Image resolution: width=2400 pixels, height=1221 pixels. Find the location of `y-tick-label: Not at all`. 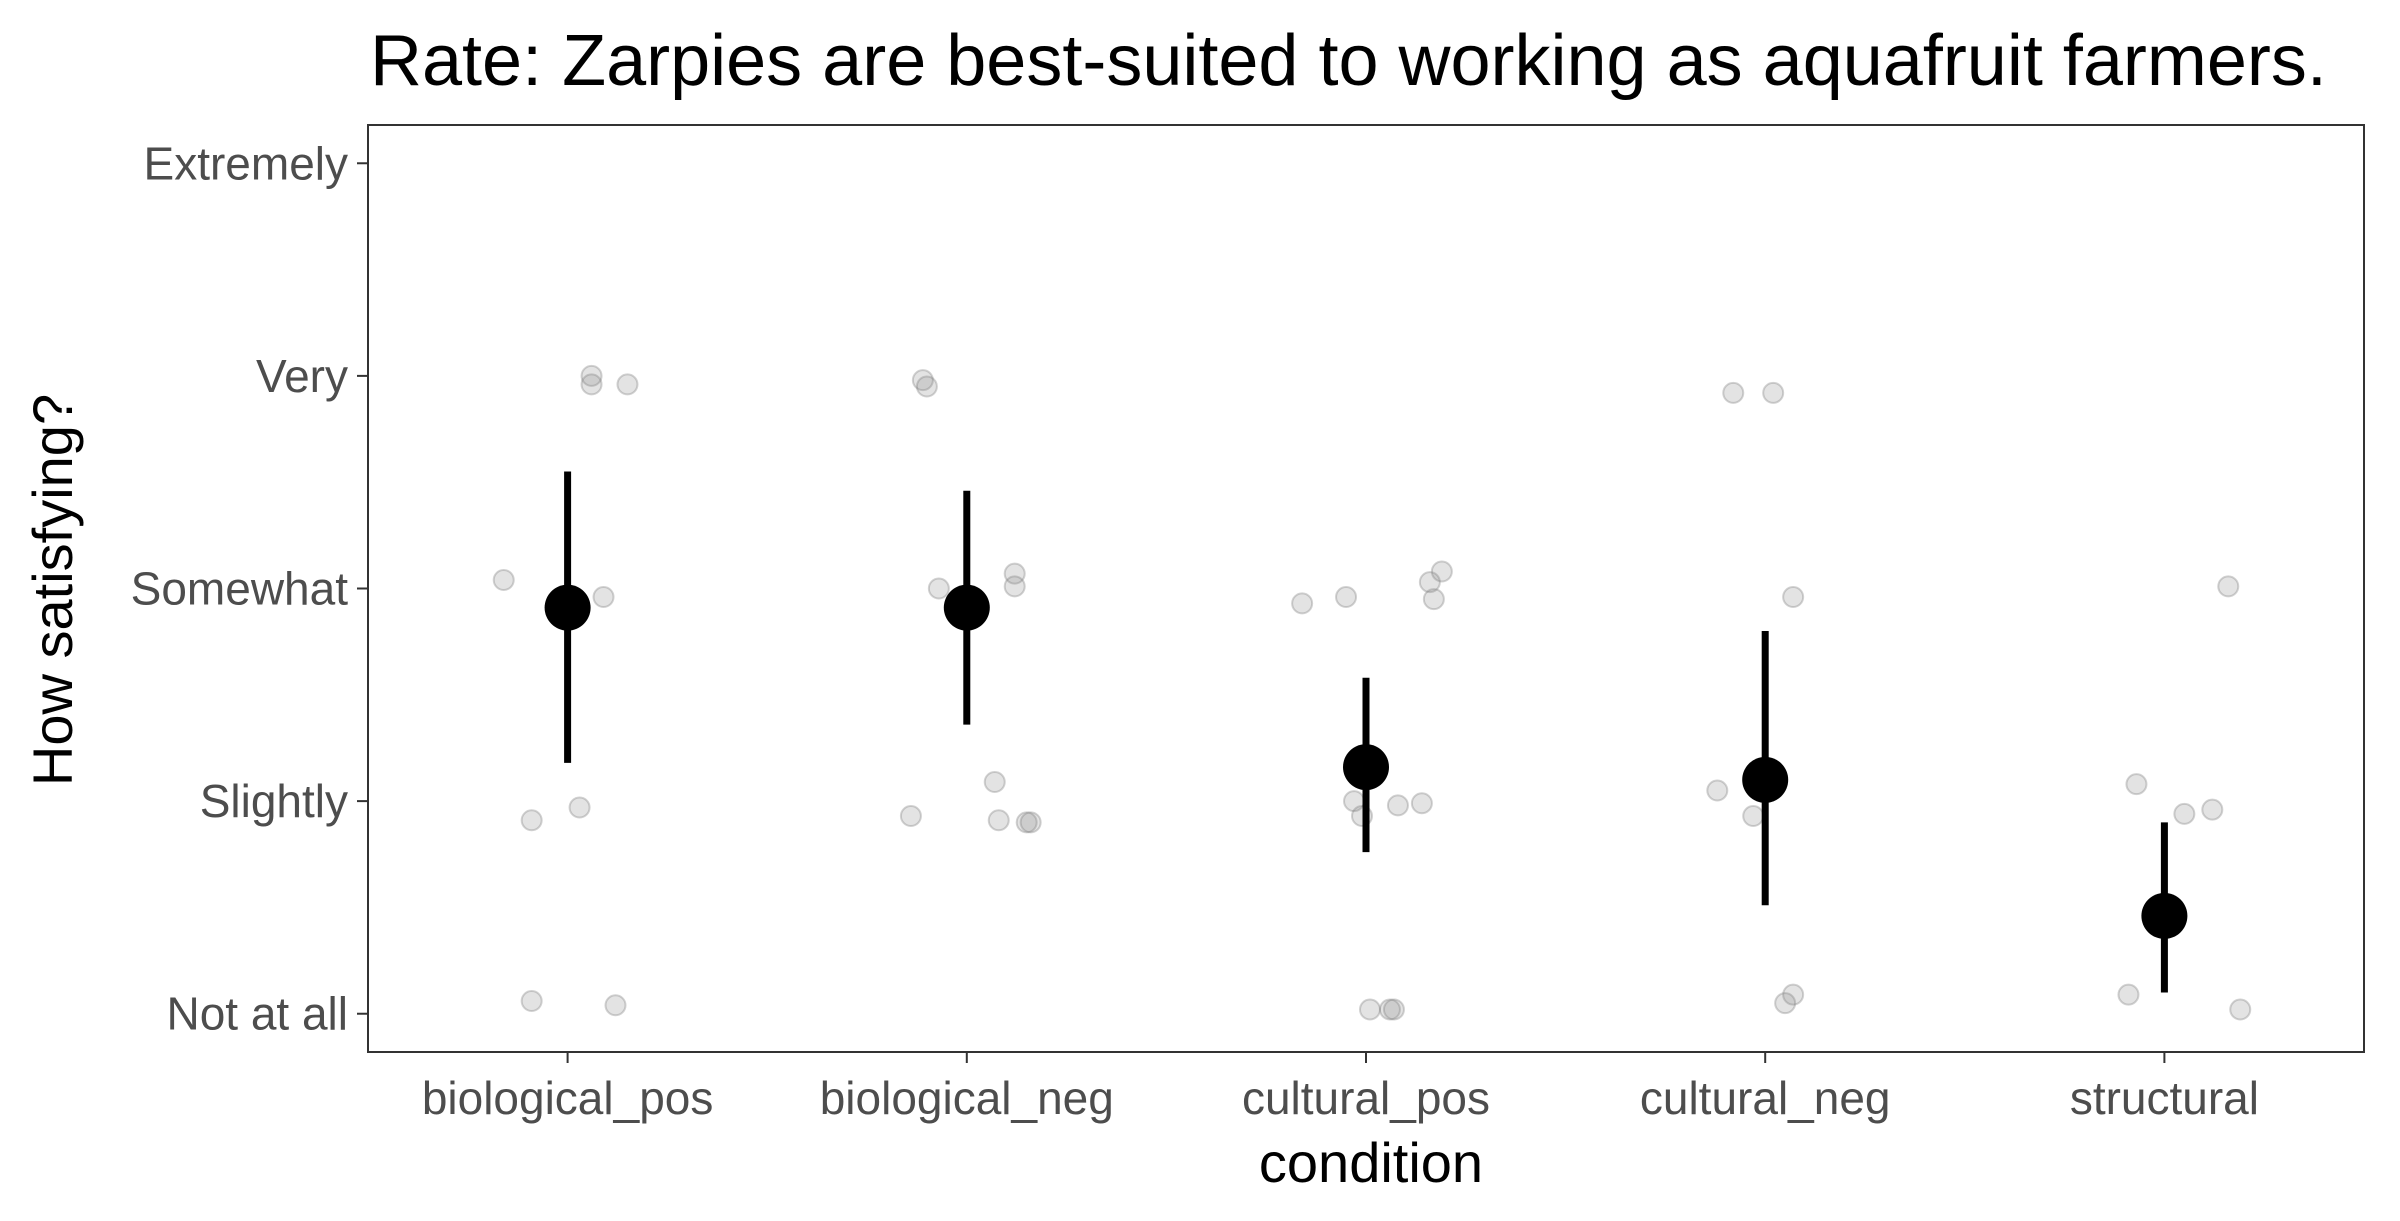

y-tick-label: Not at all is located at coordinates (257, 1014).